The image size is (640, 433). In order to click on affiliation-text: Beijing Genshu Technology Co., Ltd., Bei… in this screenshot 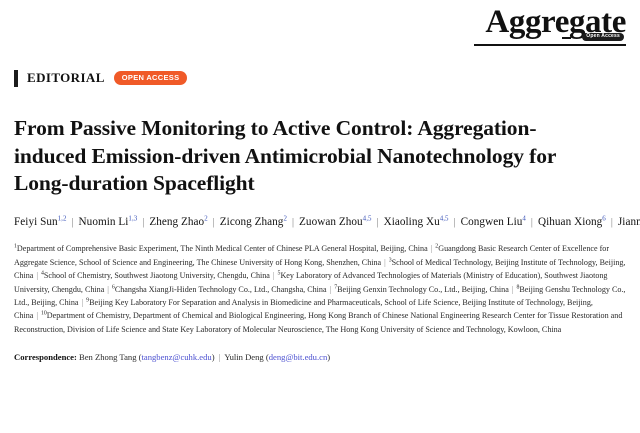, I will do `click(320, 296)`.